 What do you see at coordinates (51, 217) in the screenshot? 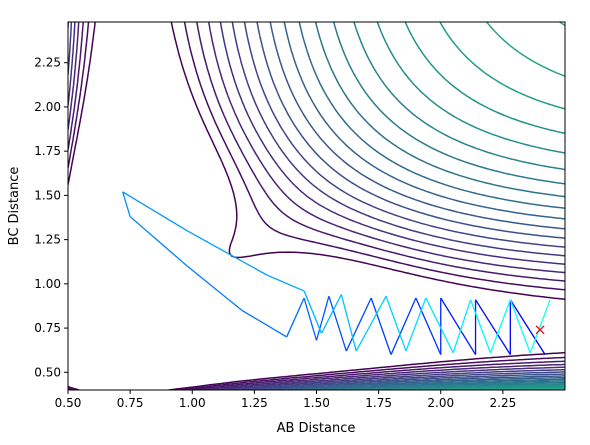
I see `y-axis-ticks: 0.50 0.75 1.00 1.25 1.50 1.75 2.00 2.25` at bounding box center [51, 217].